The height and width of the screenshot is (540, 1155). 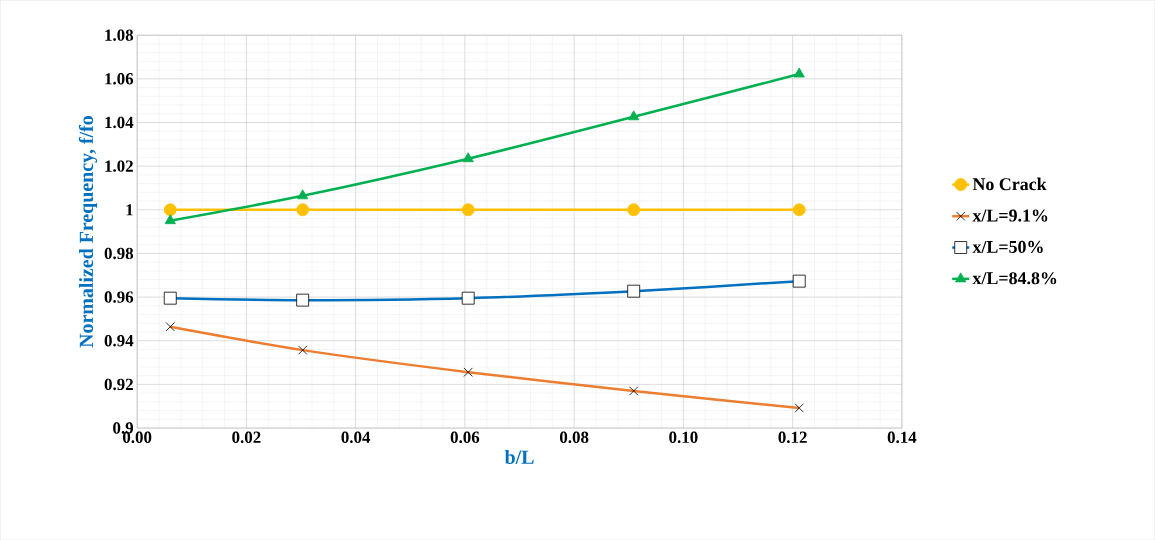 What do you see at coordinates (246, 437) in the screenshot?
I see `x-tick-label: 0.02` at bounding box center [246, 437].